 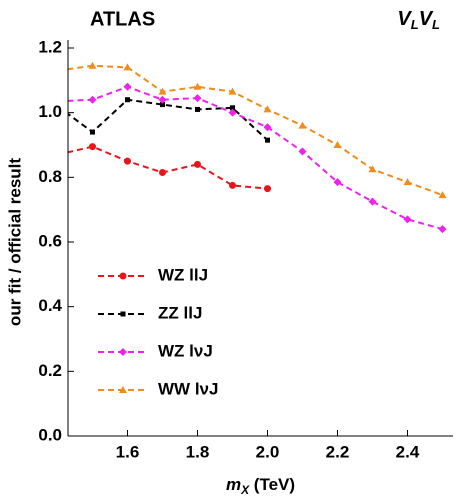 I want to click on chart-title: ATLAS, so click(x=122, y=19).